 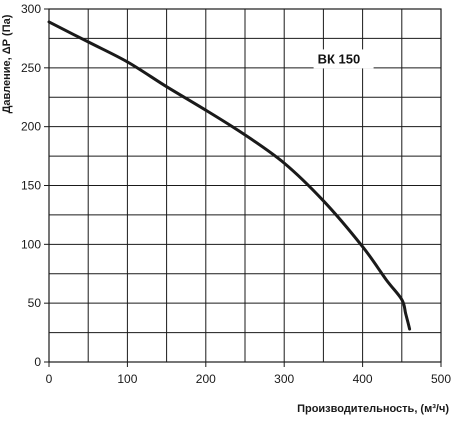 What do you see at coordinates (127, 379) in the screenshot?
I see `x-tick-label: 100` at bounding box center [127, 379].